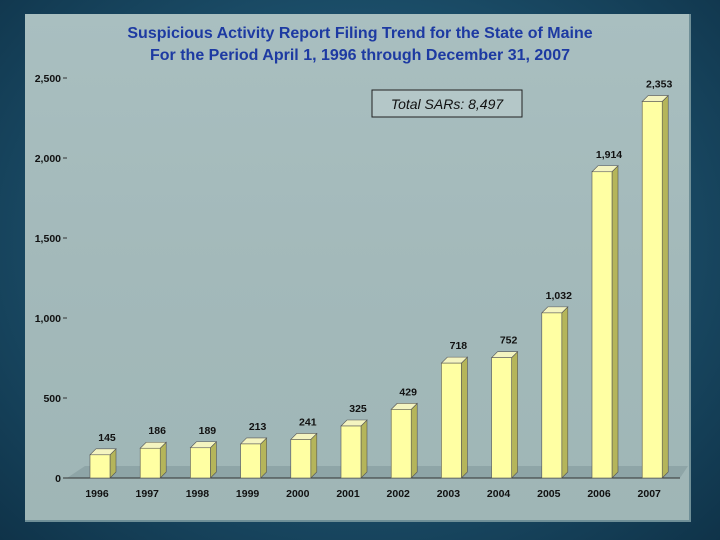 This screenshot has height=540, width=720. I want to click on bar-value-label: 186, so click(157, 431).